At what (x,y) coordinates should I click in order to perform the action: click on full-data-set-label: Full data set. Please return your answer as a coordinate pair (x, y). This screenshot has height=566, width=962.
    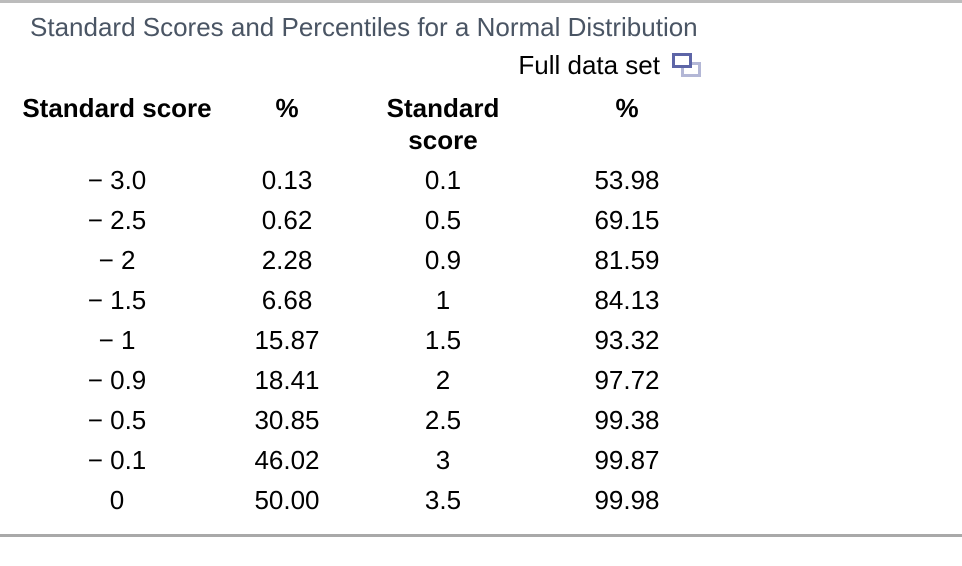
    Looking at the image, I should click on (589, 65).